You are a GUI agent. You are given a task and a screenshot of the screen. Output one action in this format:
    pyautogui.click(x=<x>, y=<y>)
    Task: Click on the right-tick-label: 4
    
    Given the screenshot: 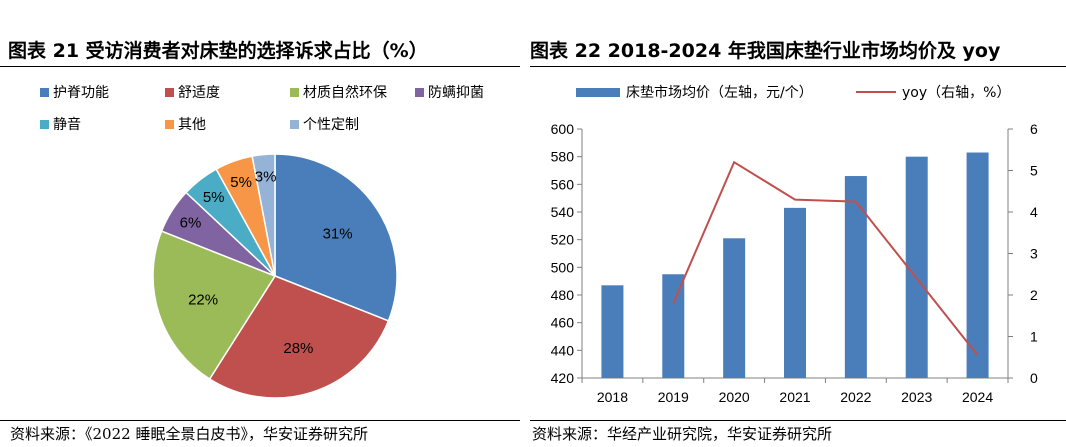 What is the action you would take?
    pyautogui.click(x=1034, y=212)
    